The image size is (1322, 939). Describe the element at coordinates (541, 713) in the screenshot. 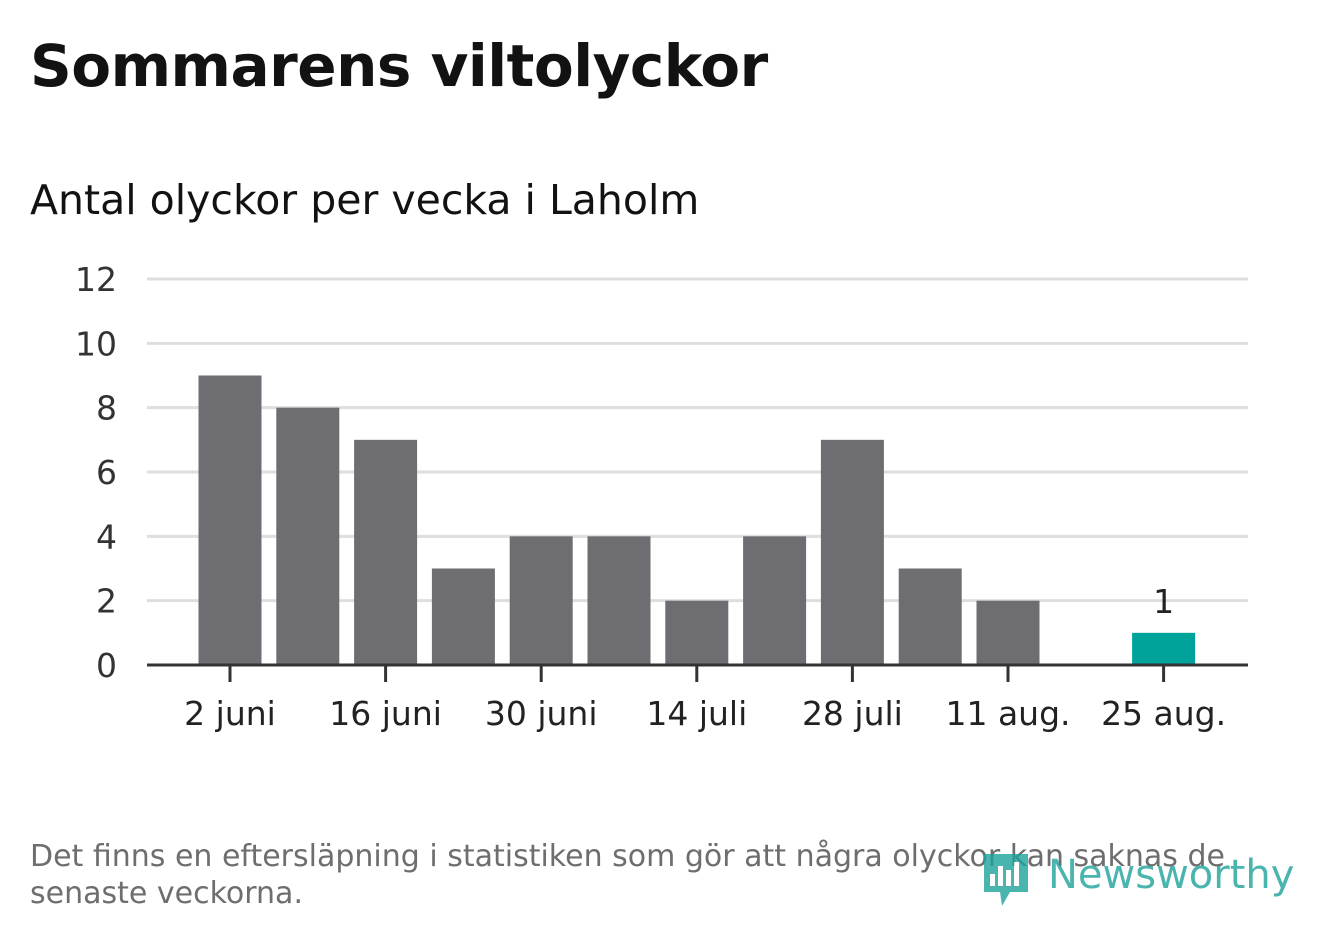

I see `x-tick-label: 30 juni` at that location.